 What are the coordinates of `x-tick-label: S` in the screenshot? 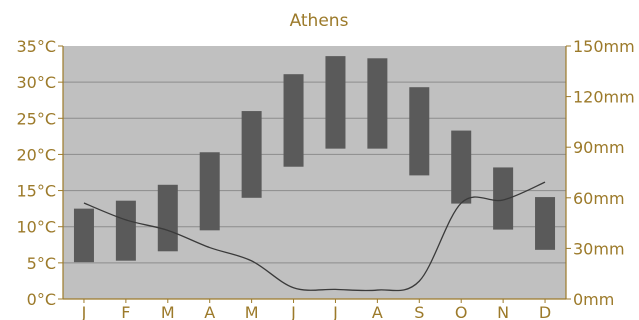 It's located at (419, 311).